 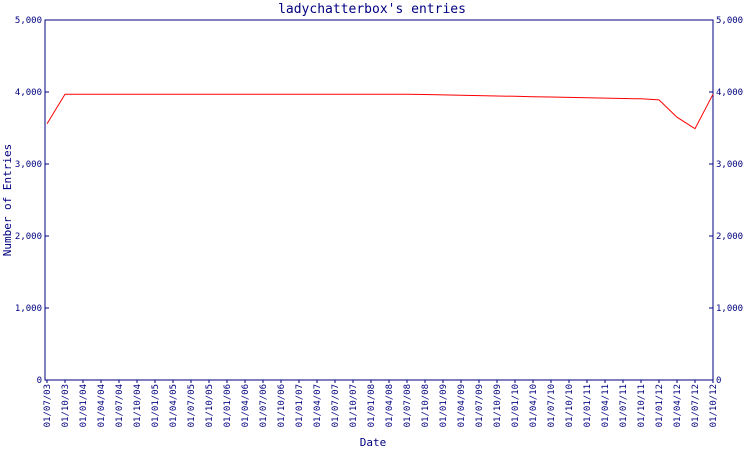 What do you see at coordinates (246, 405) in the screenshot?
I see `x-tick-label: 01/04/06` at bounding box center [246, 405].